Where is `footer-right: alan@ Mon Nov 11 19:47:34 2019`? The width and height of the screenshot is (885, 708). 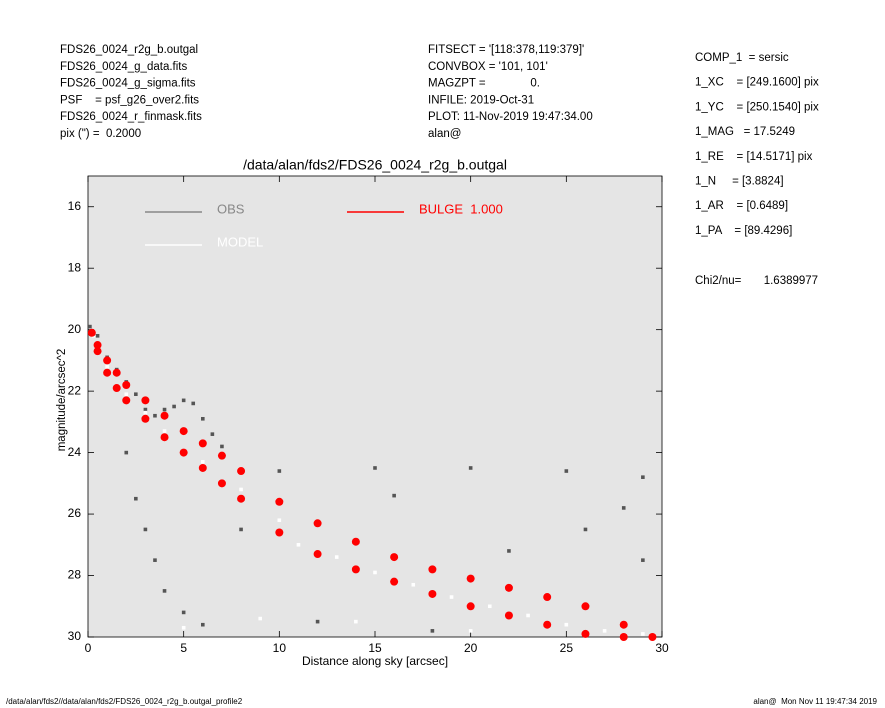
footer-right: alan@ Mon Nov 11 19:47:34 2019 is located at coordinates (815, 701).